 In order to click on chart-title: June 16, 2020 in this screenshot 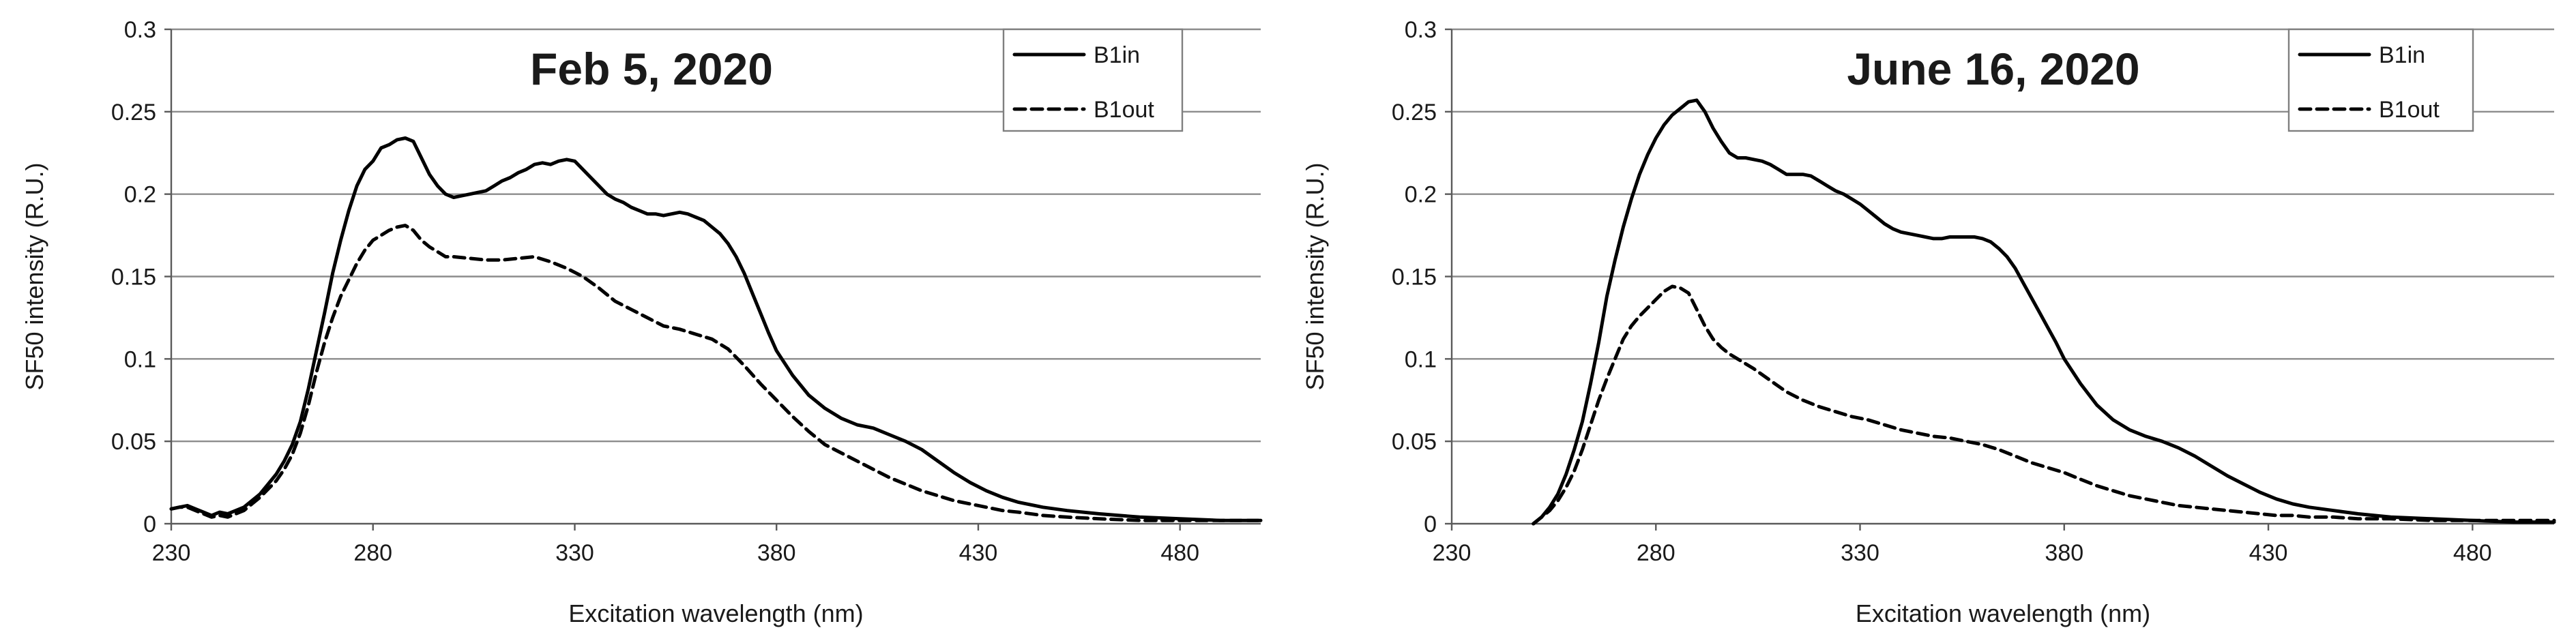, I will do `click(1993, 69)`.